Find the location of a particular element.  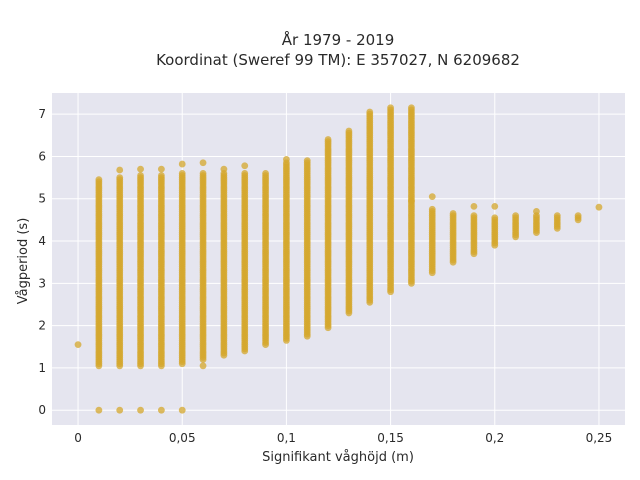

y-tick-label: 5 is located at coordinates (42, 199).